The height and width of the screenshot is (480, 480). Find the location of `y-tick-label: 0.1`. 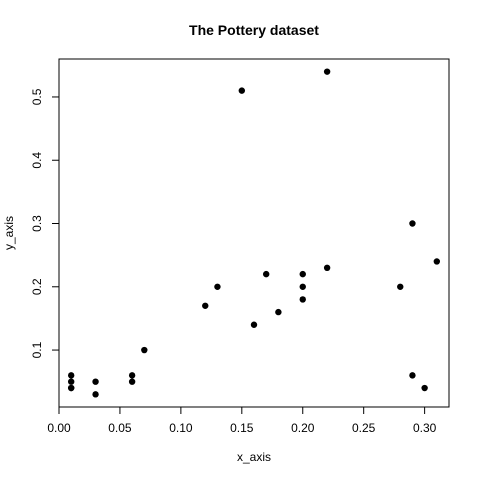

y-tick-label: 0.1 is located at coordinates (37, 349).